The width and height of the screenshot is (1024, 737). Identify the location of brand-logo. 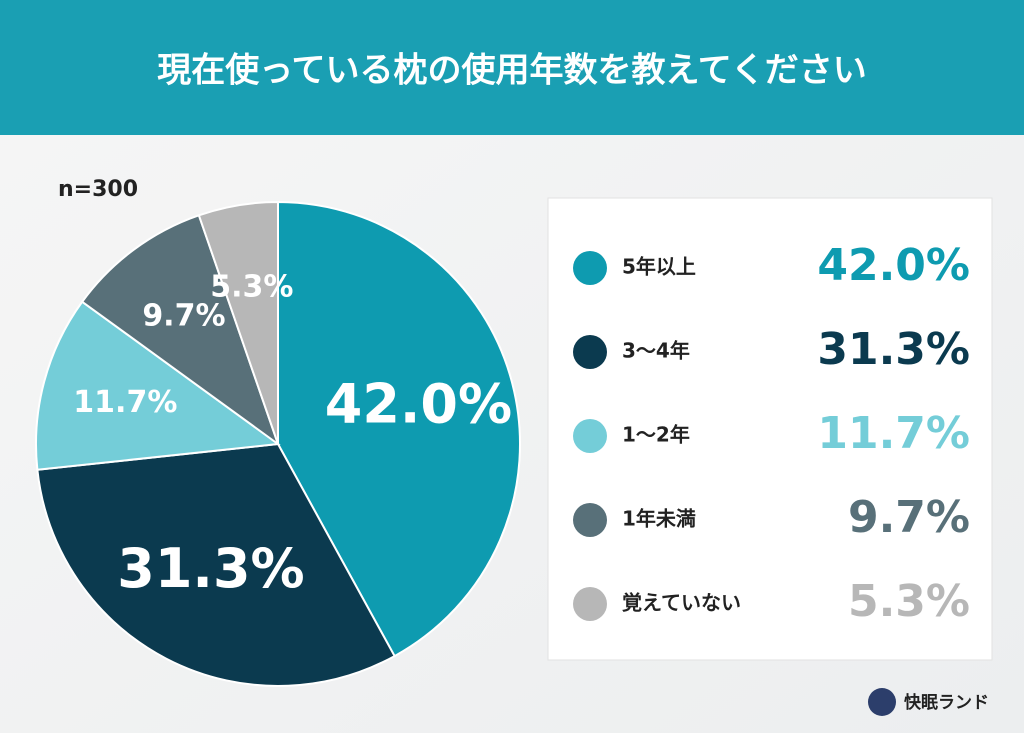
(882, 702).